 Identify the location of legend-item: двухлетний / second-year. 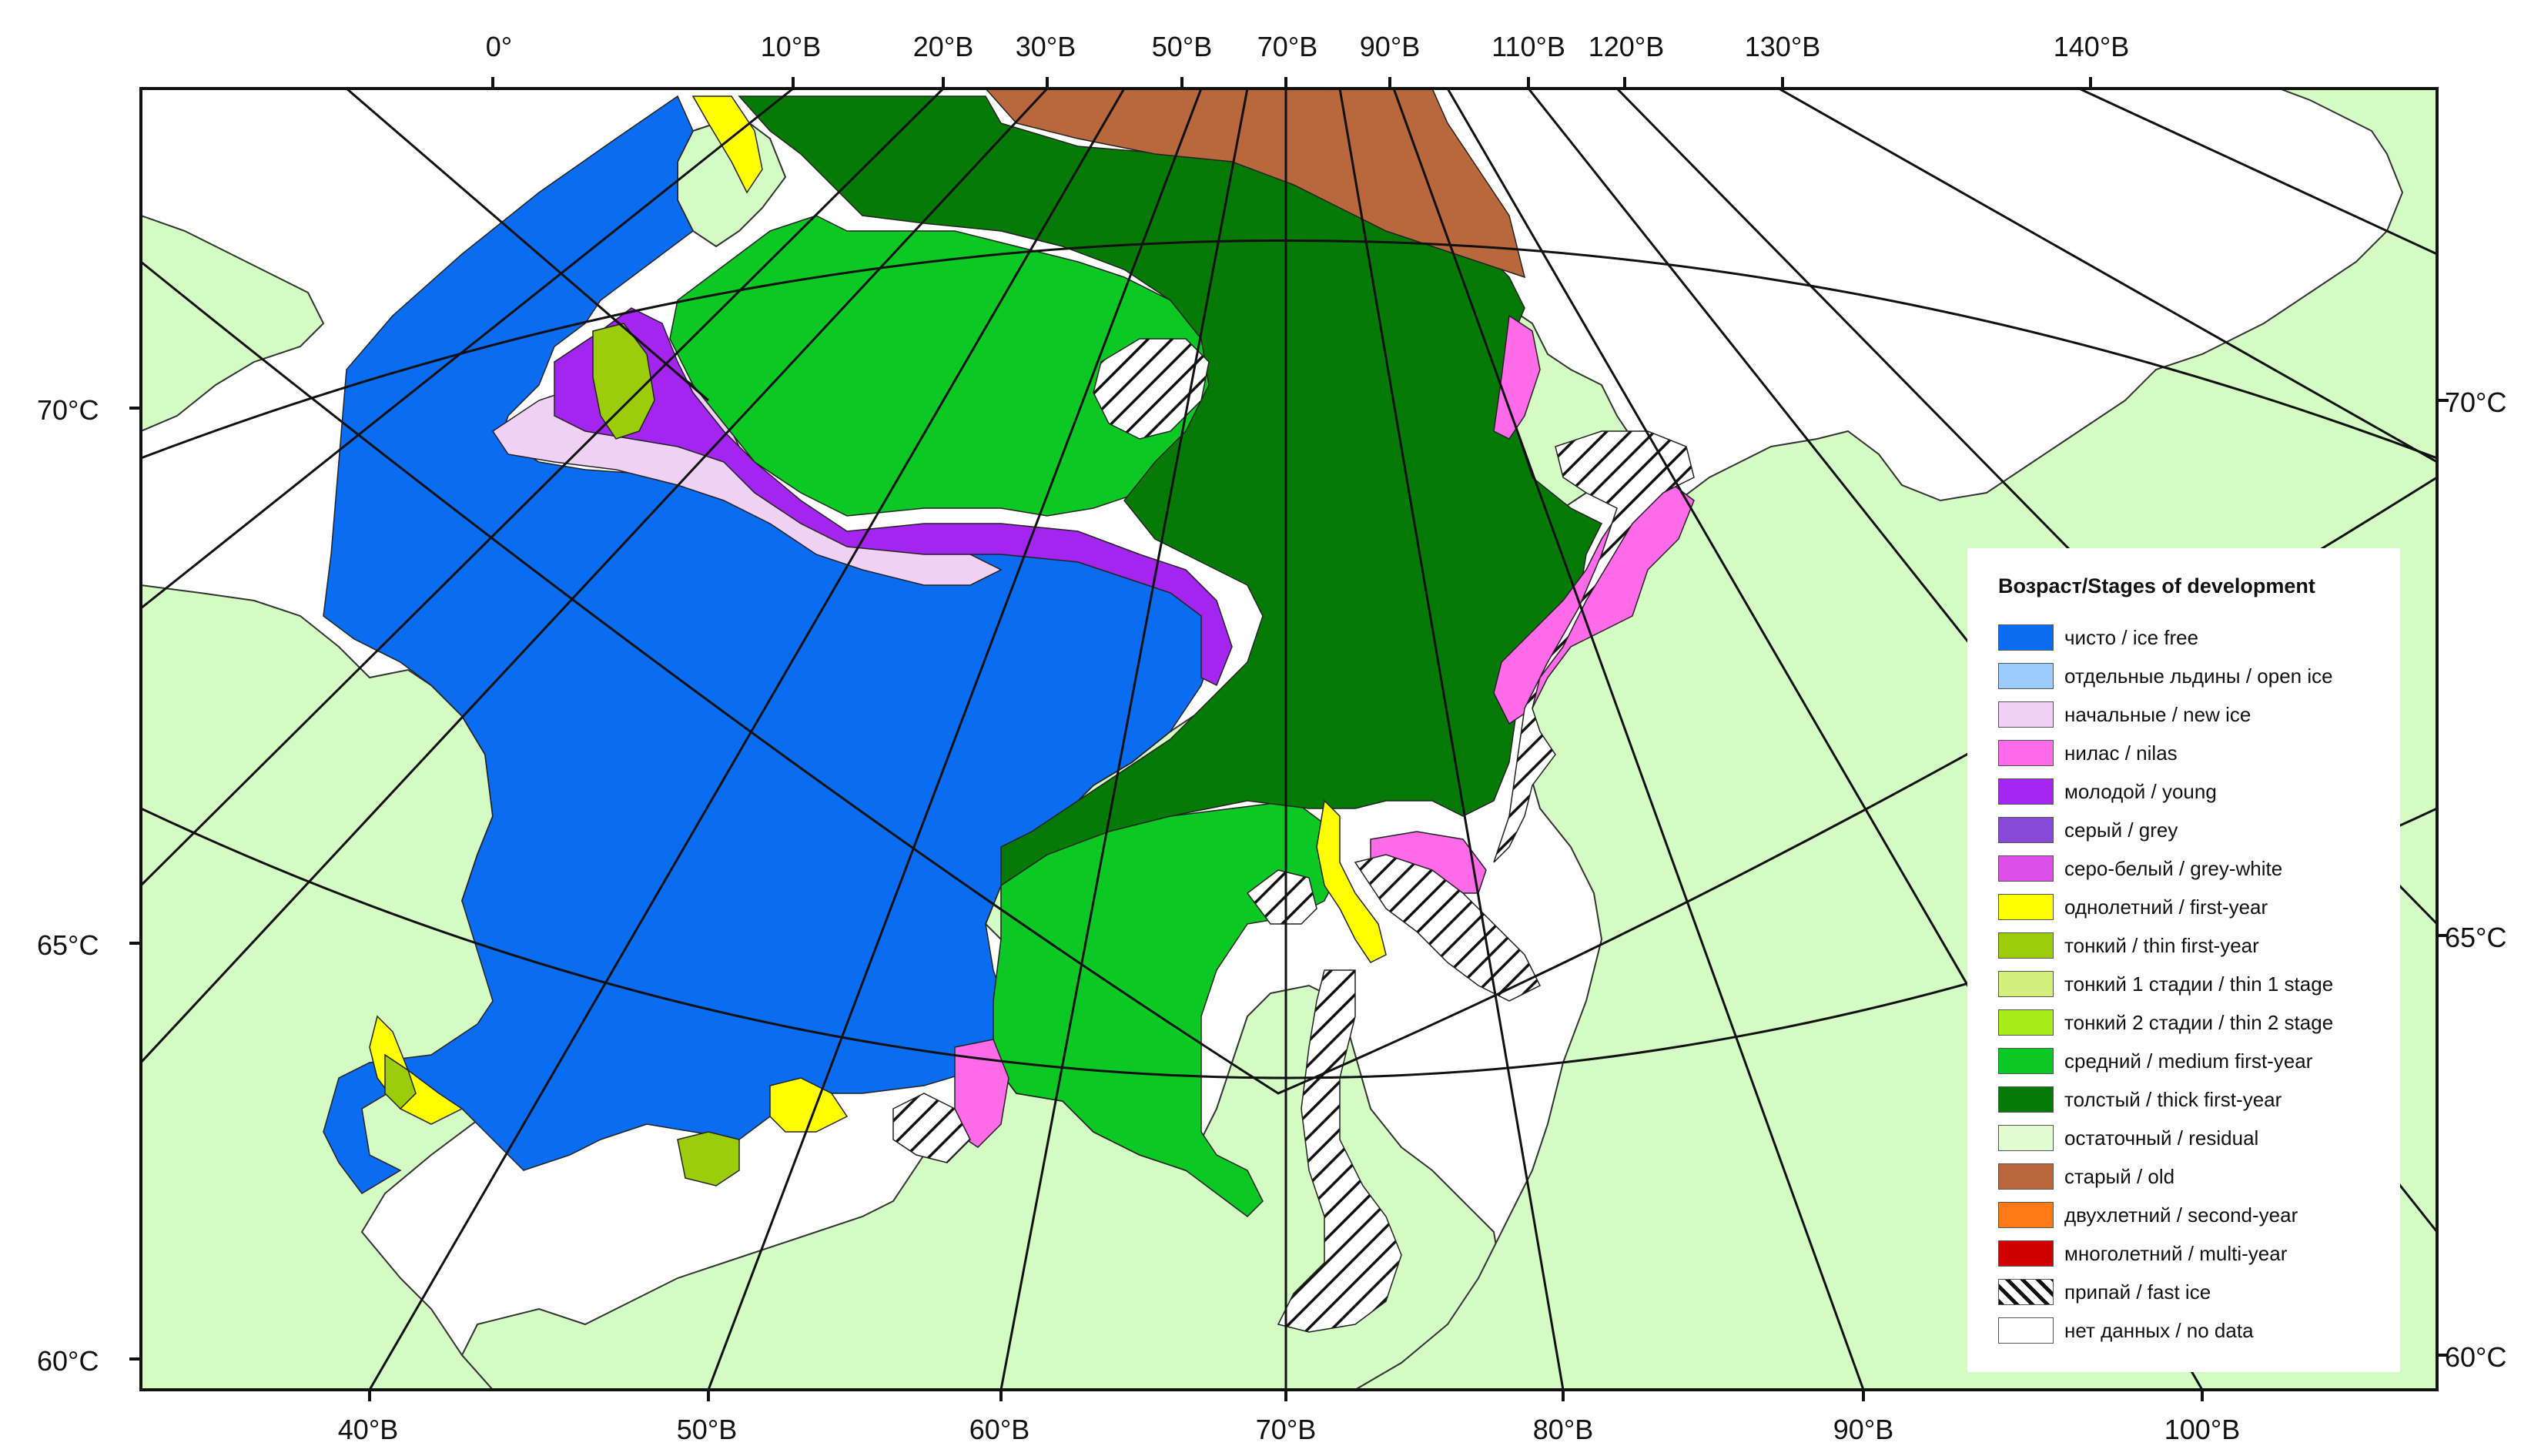
(2190, 1215).